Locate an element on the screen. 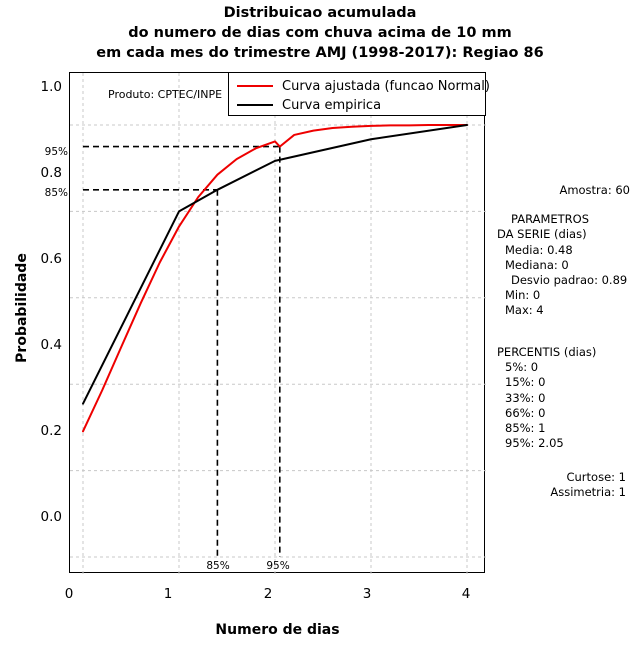 The width and height of the screenshot is (640, 660). stat-parametros-header-2: DA SERIE (dias) is located at coordinates (542, 234).